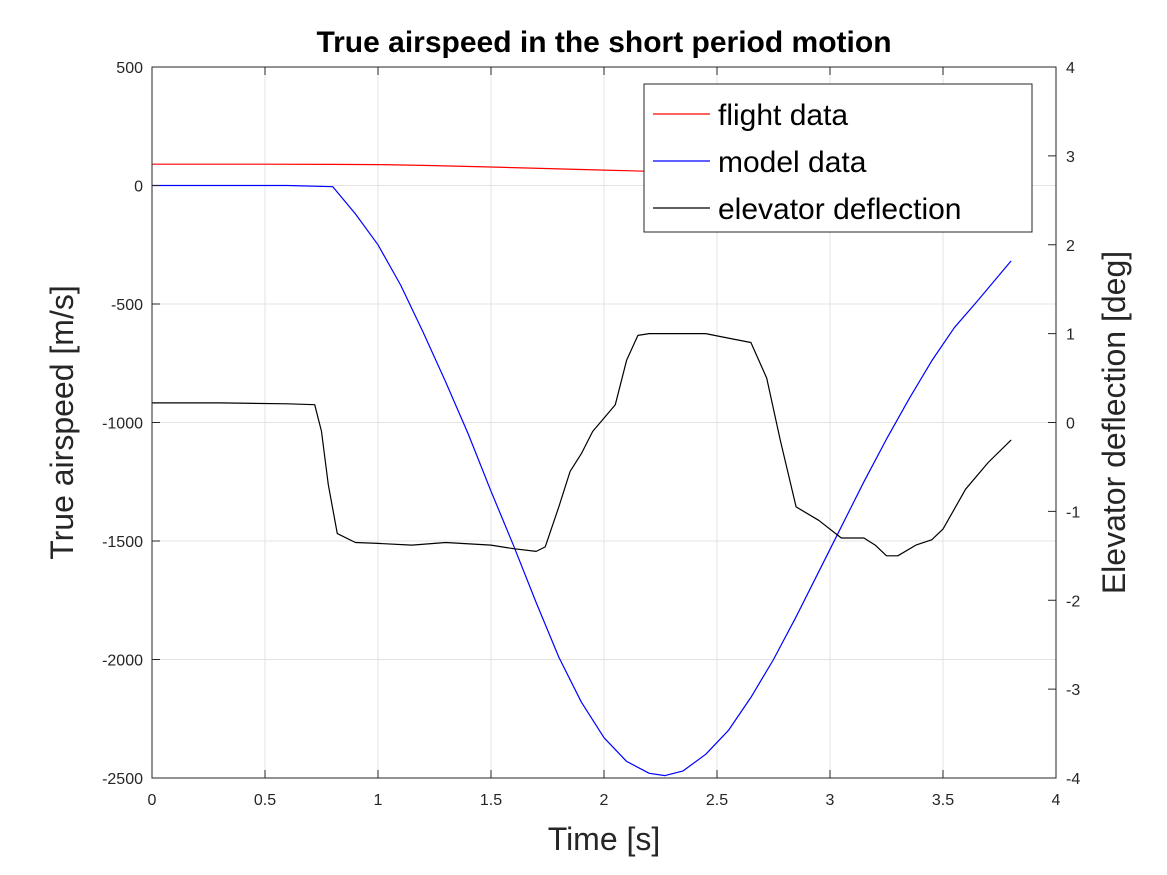 The height and width of the screenshot is (875, 1167). What do you see at coordinates (943, 800) in the screenshot?
I see `x-tick-label: 3.5` at bounding box center [943, 800].